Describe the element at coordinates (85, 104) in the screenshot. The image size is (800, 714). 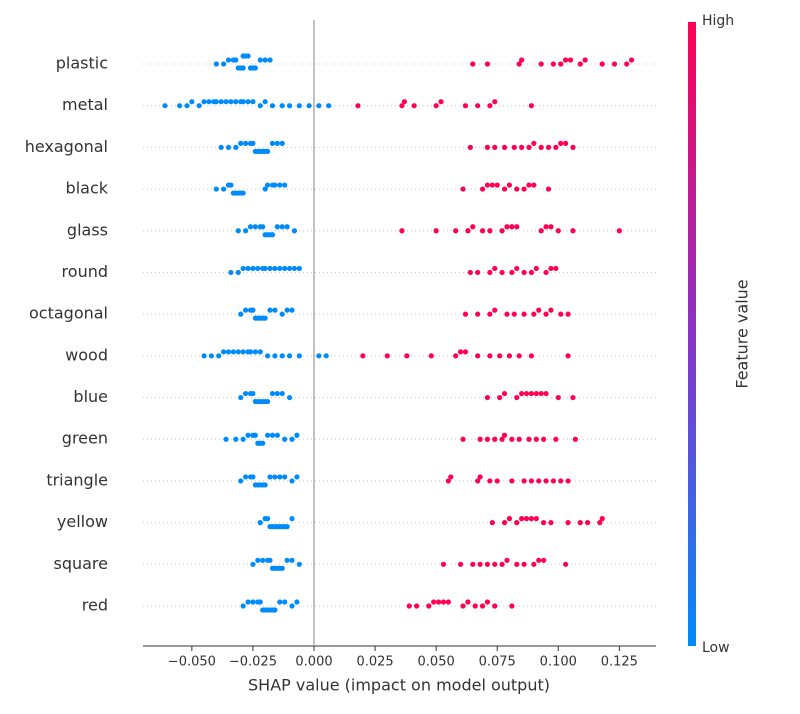
I see `feature-label: metal` at that location.